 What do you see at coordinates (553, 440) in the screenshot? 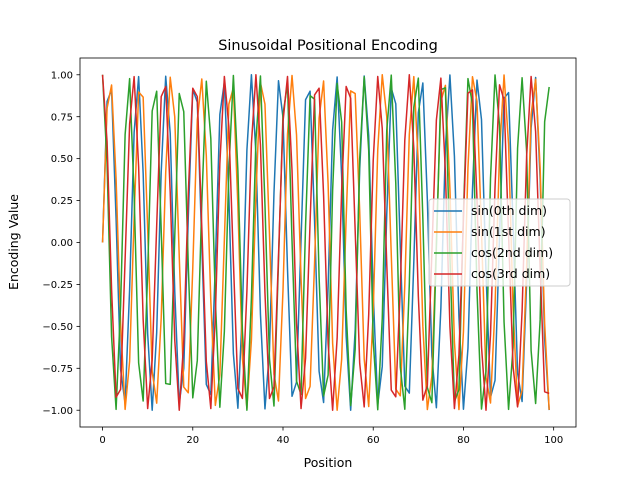
I see `x-tick-label: 100` at bounding box center [553, 440].